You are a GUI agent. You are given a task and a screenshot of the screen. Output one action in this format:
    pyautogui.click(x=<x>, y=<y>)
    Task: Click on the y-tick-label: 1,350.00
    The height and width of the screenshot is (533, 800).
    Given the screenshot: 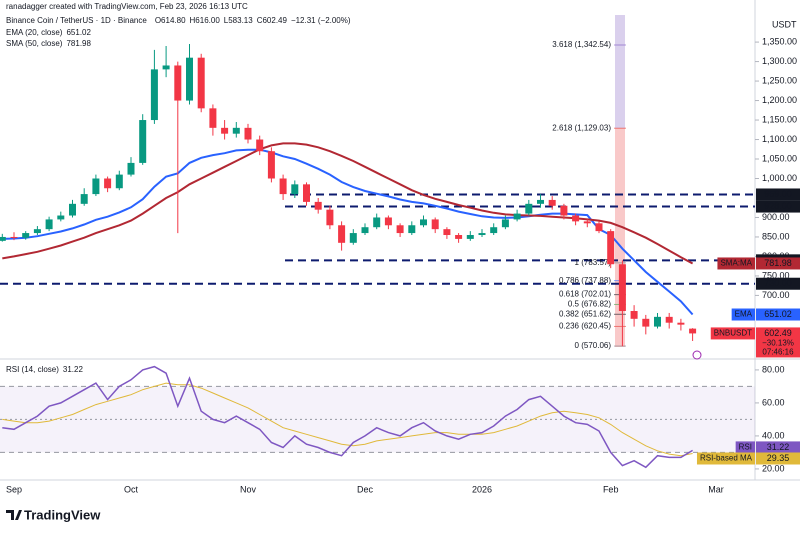 What is the action you would take?
    pyautogui.click(x=779, y=41)
    